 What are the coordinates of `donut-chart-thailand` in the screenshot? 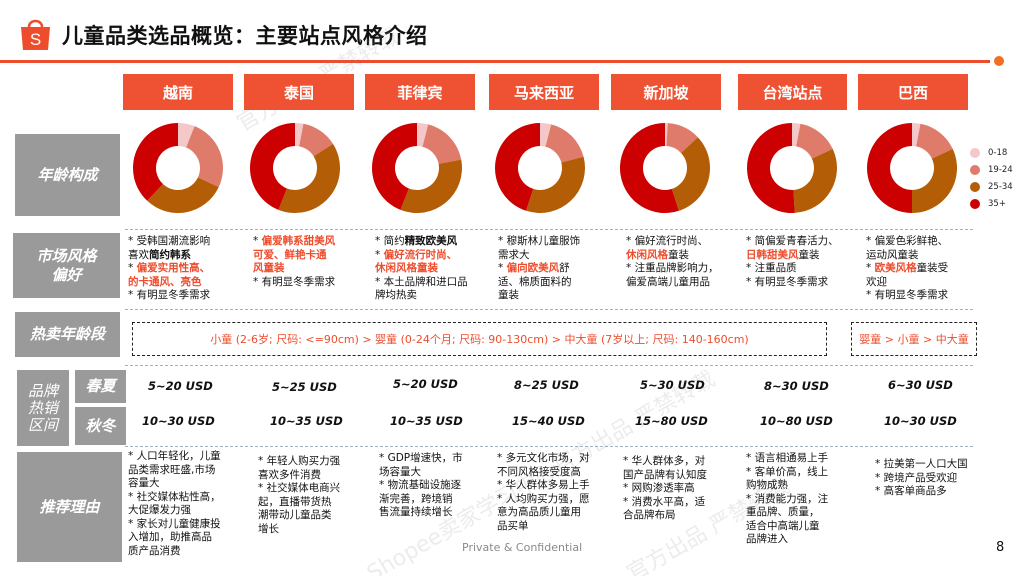 It's located at (295, 168).